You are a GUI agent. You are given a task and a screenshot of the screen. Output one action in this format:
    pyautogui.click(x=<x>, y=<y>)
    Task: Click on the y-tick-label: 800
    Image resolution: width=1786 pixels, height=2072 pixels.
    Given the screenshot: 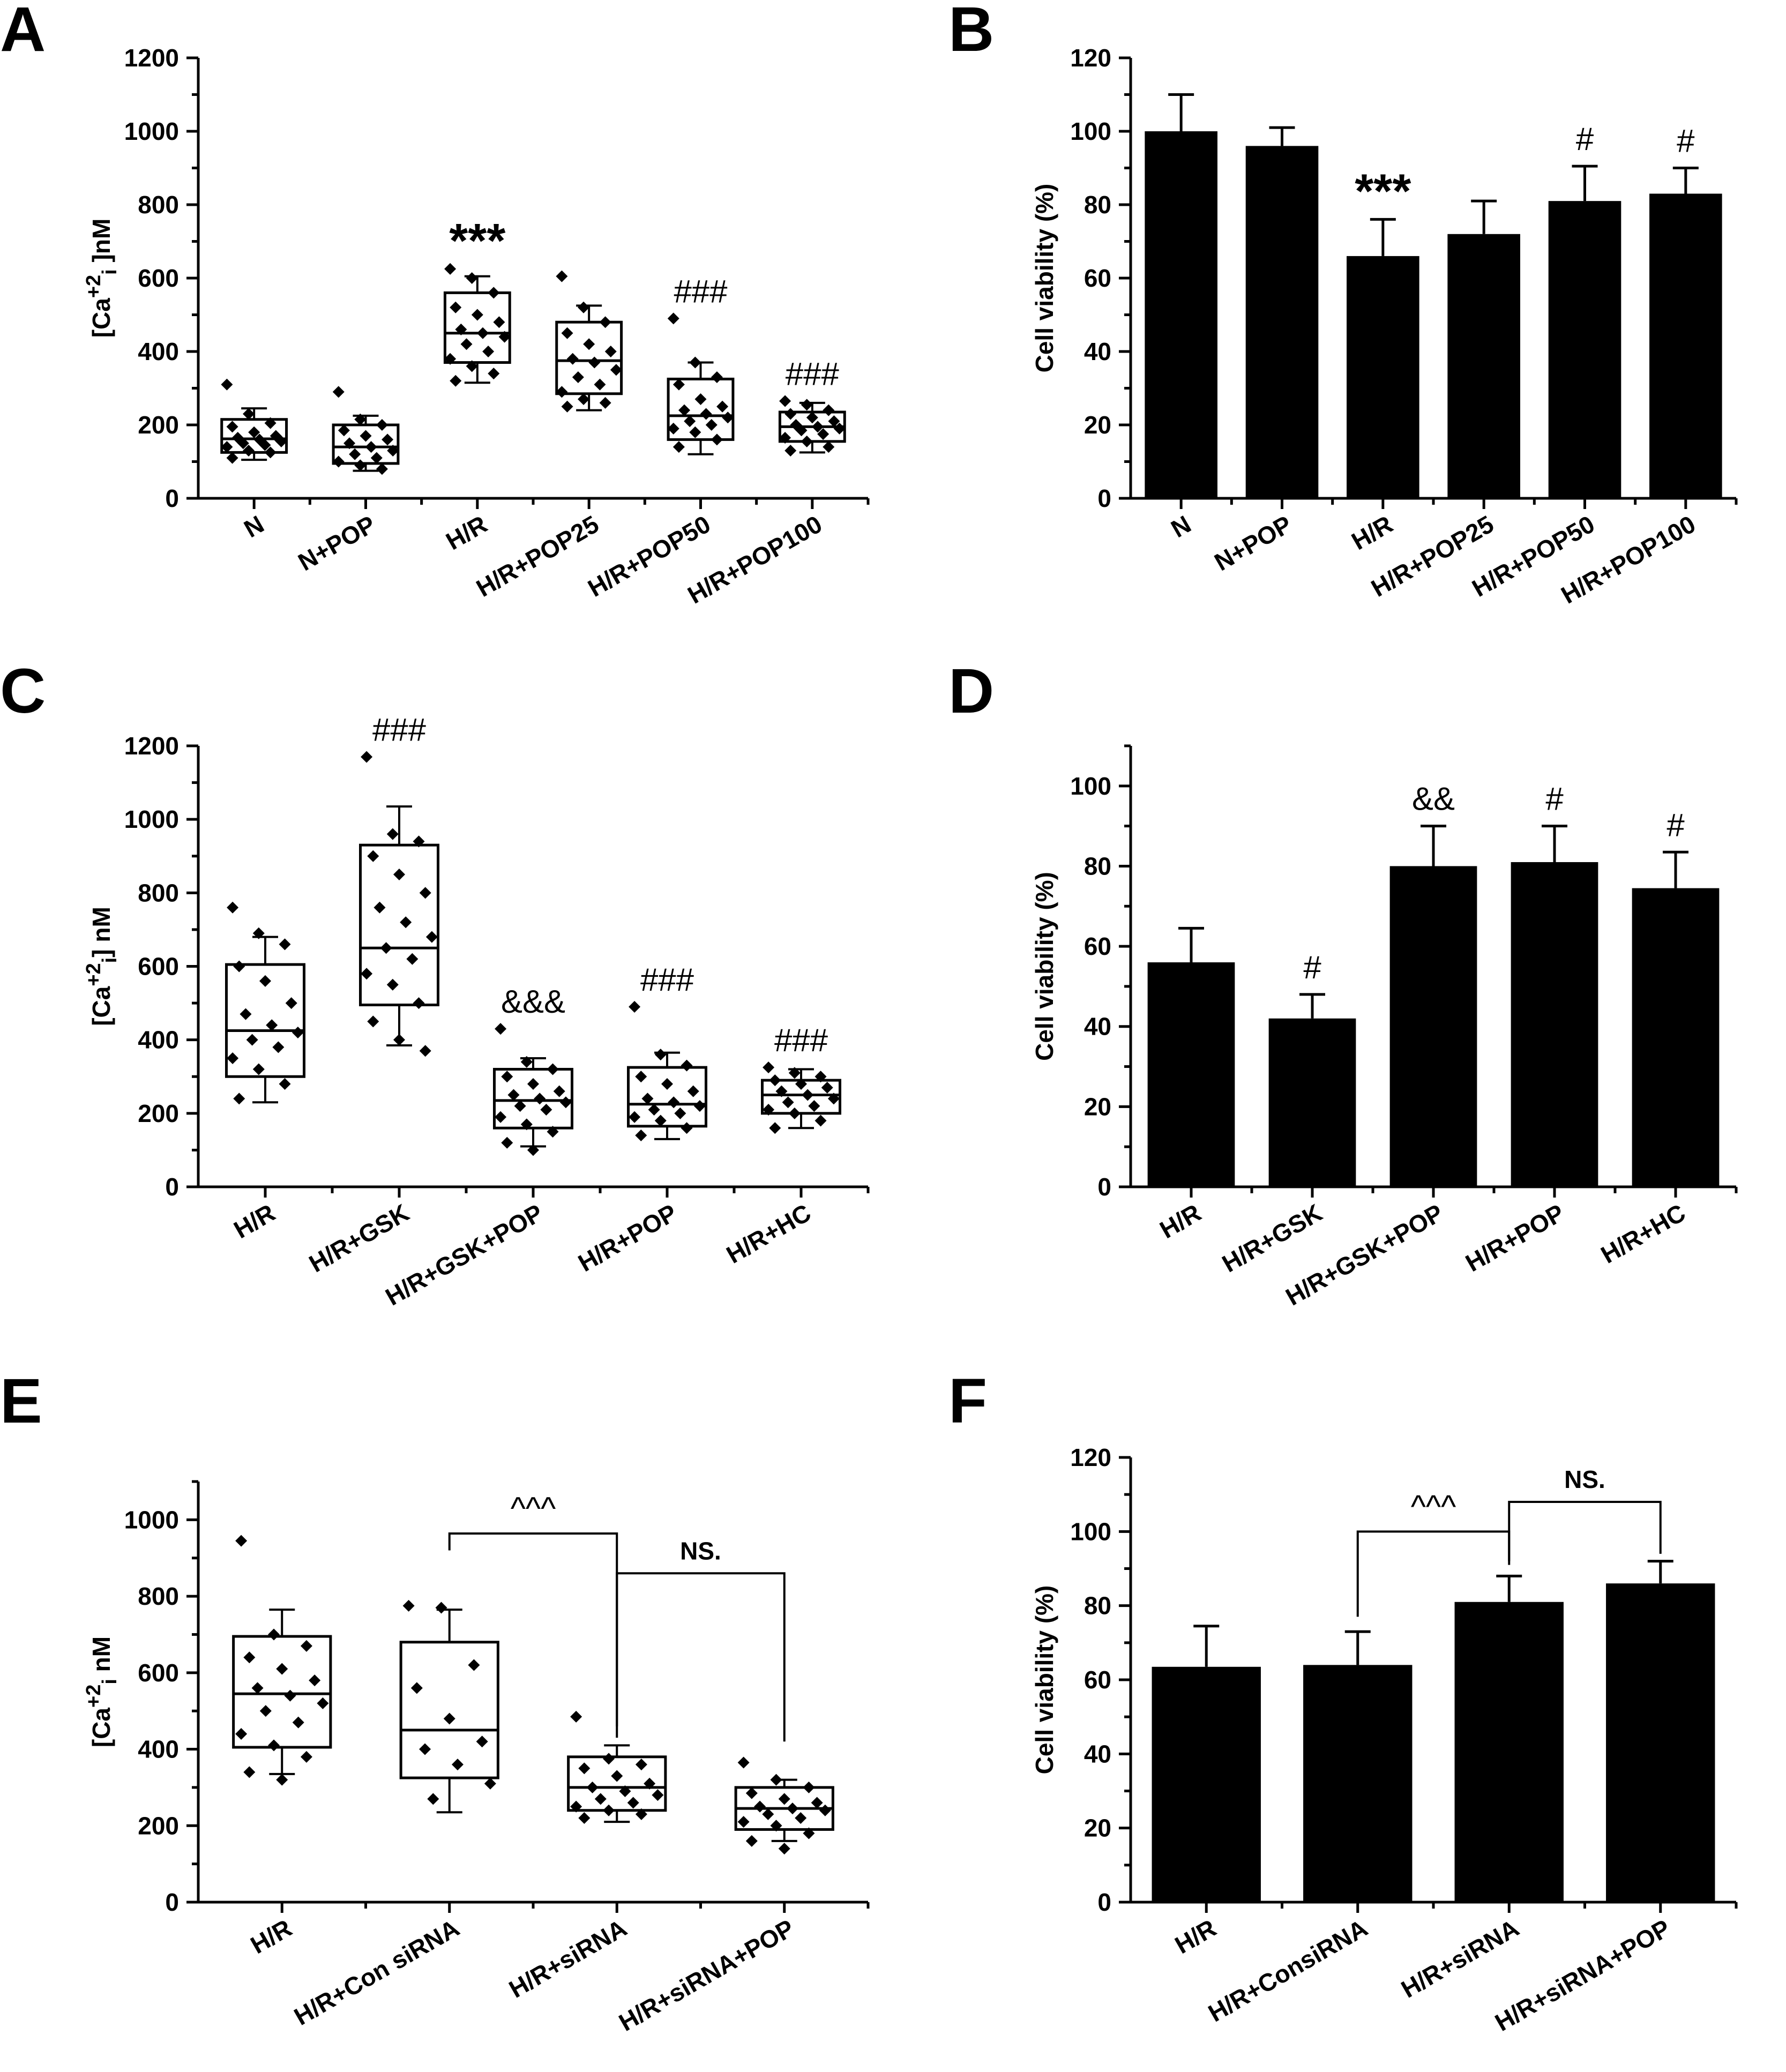 What is the action you would take?
    pyautogui.click(x=159, y=893)
    